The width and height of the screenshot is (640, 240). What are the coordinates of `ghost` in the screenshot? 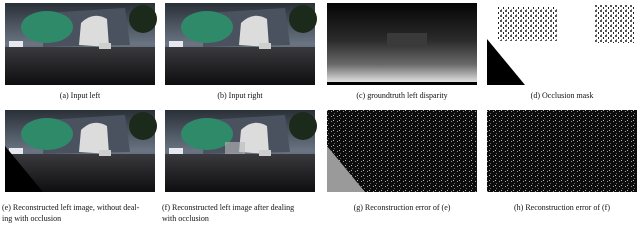 It's located at (235, 148).